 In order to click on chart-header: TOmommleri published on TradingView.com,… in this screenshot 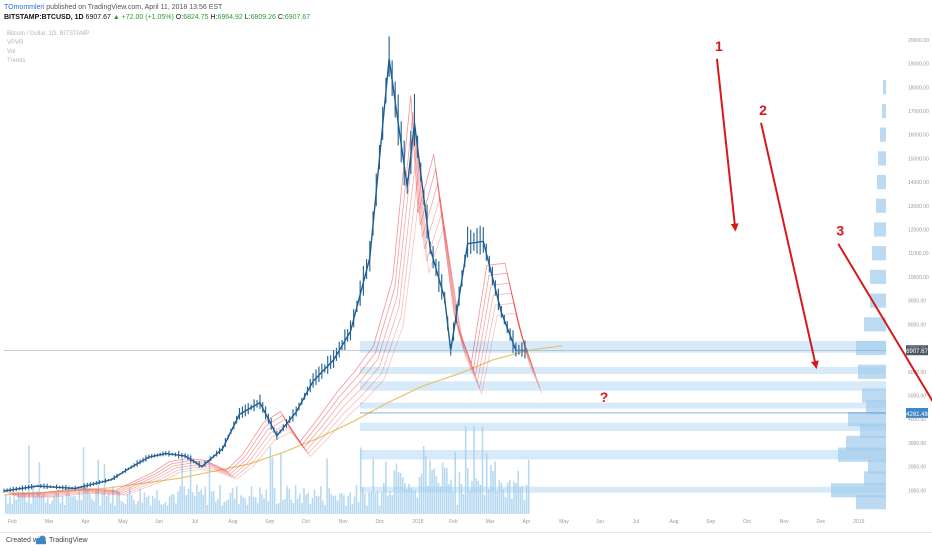, I will do `click(464, 14)`.